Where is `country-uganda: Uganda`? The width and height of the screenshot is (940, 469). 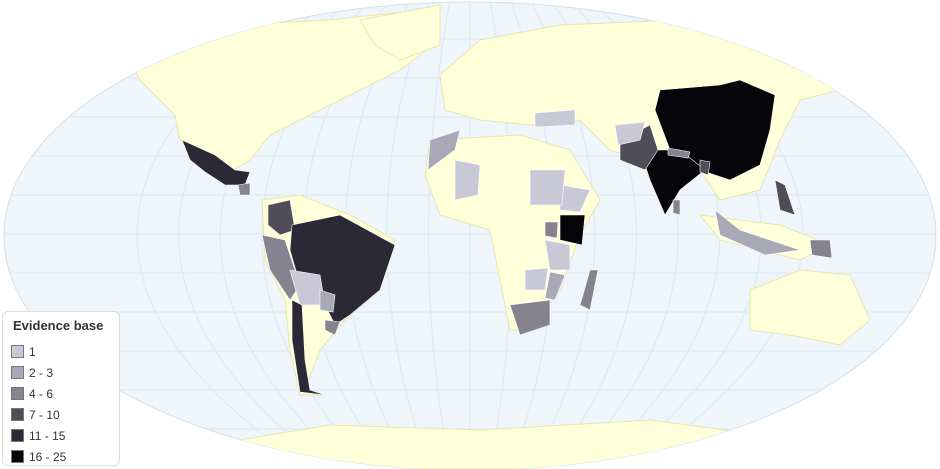
country-uganda: Uganda is located at coordinates (551, 230).